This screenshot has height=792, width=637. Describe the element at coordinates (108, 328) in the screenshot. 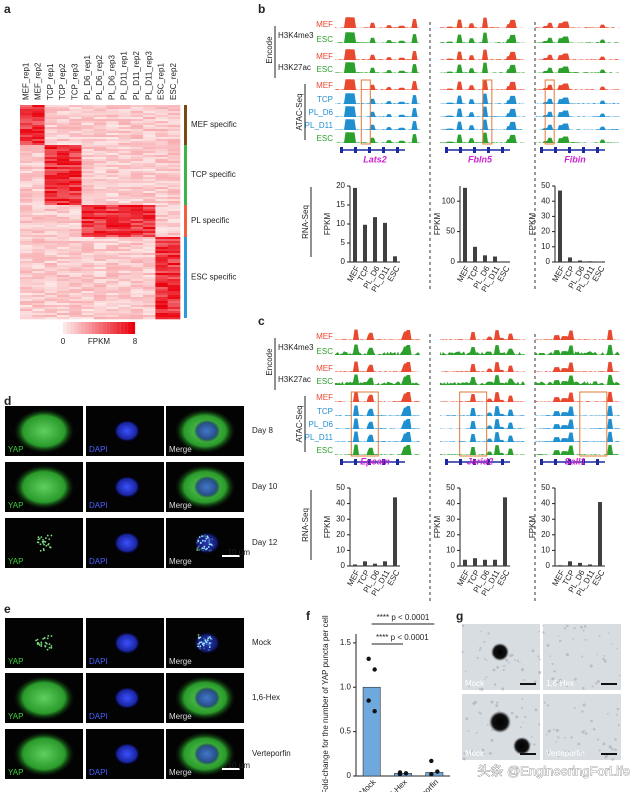

I see `colorbar-step` at that location.